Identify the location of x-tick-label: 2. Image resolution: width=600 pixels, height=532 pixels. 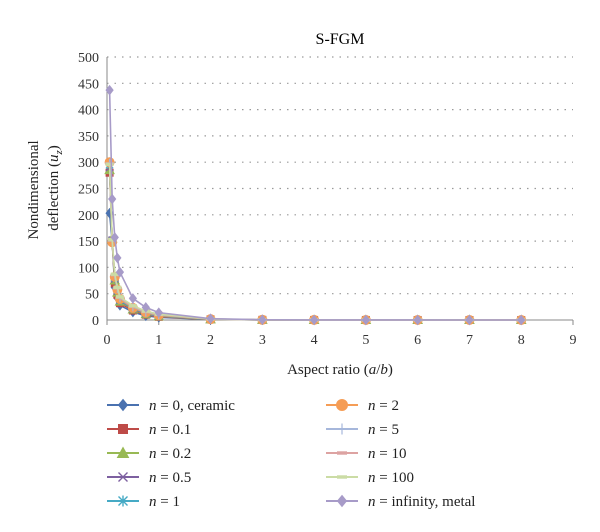
(210, 340).